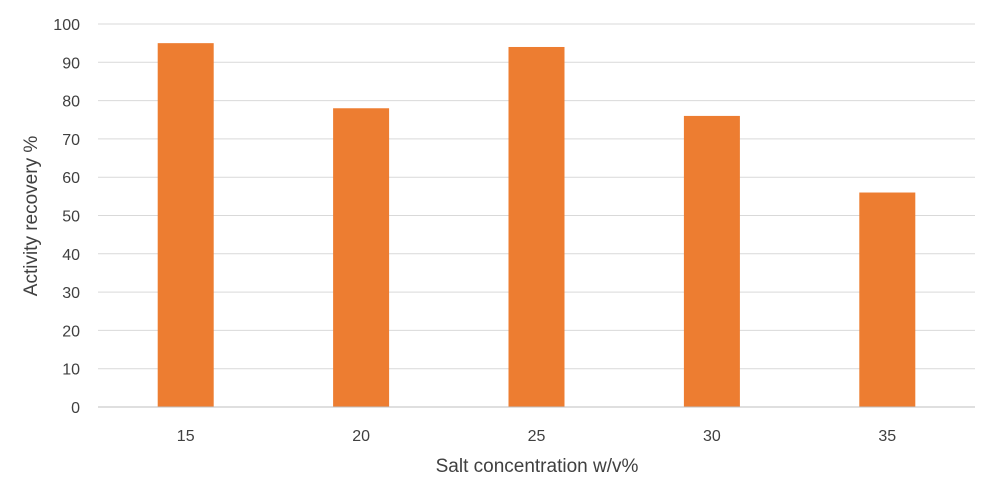 The image size is (1000, 490). Describe the element at coordinates (71, 140) in the screenshot. I see `y-tick-label: 70` at that location.